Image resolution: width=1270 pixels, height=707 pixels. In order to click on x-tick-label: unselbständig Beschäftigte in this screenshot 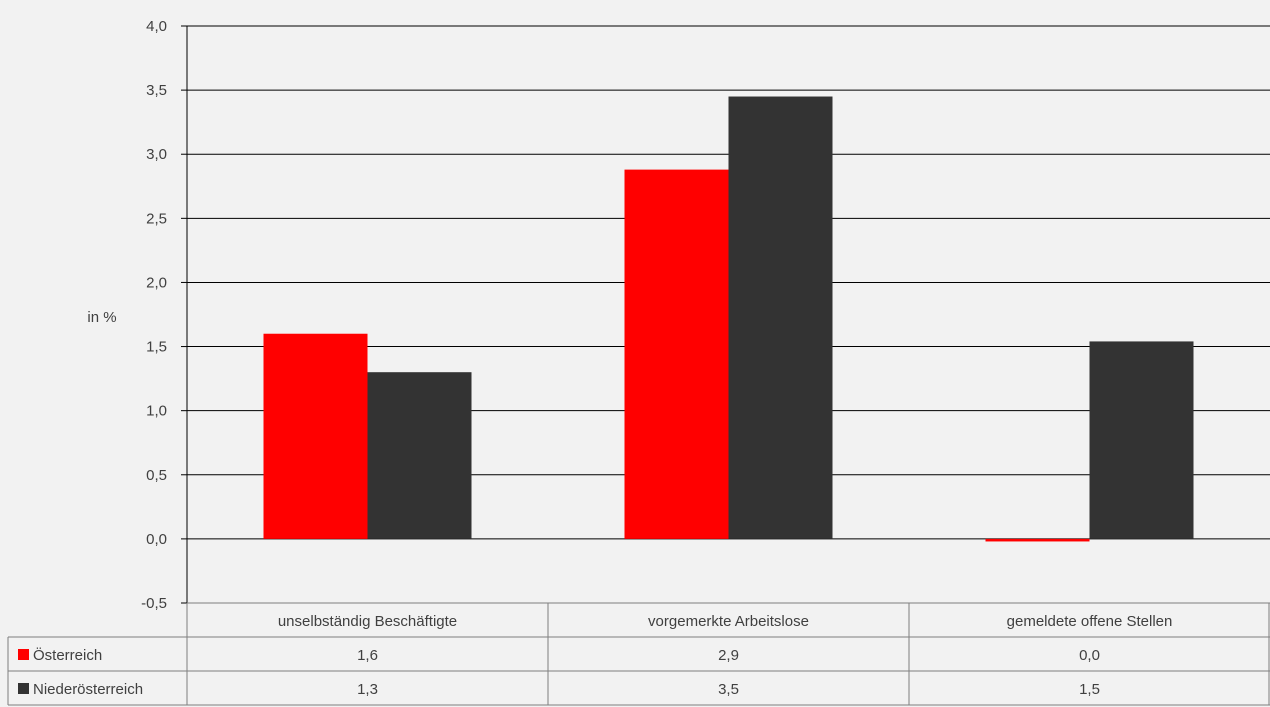, I will do `click(367, 621)`.